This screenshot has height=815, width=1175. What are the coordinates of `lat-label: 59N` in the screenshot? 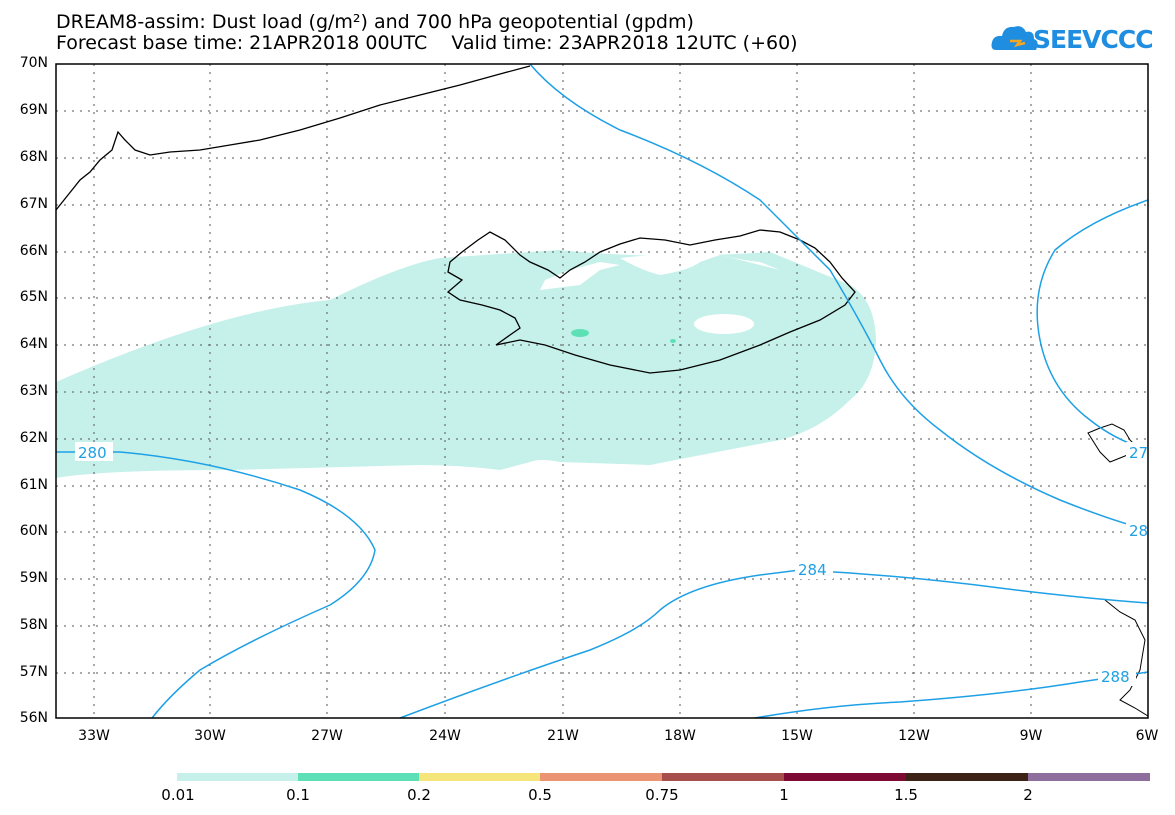 It's located at (33, 578).